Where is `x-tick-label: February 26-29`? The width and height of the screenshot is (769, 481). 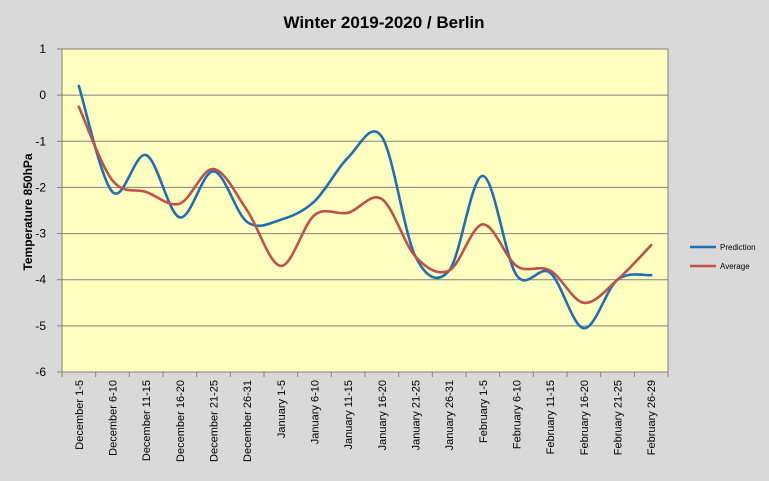 x-tick-label: February 26-29 is located at coordinates (652, 417).